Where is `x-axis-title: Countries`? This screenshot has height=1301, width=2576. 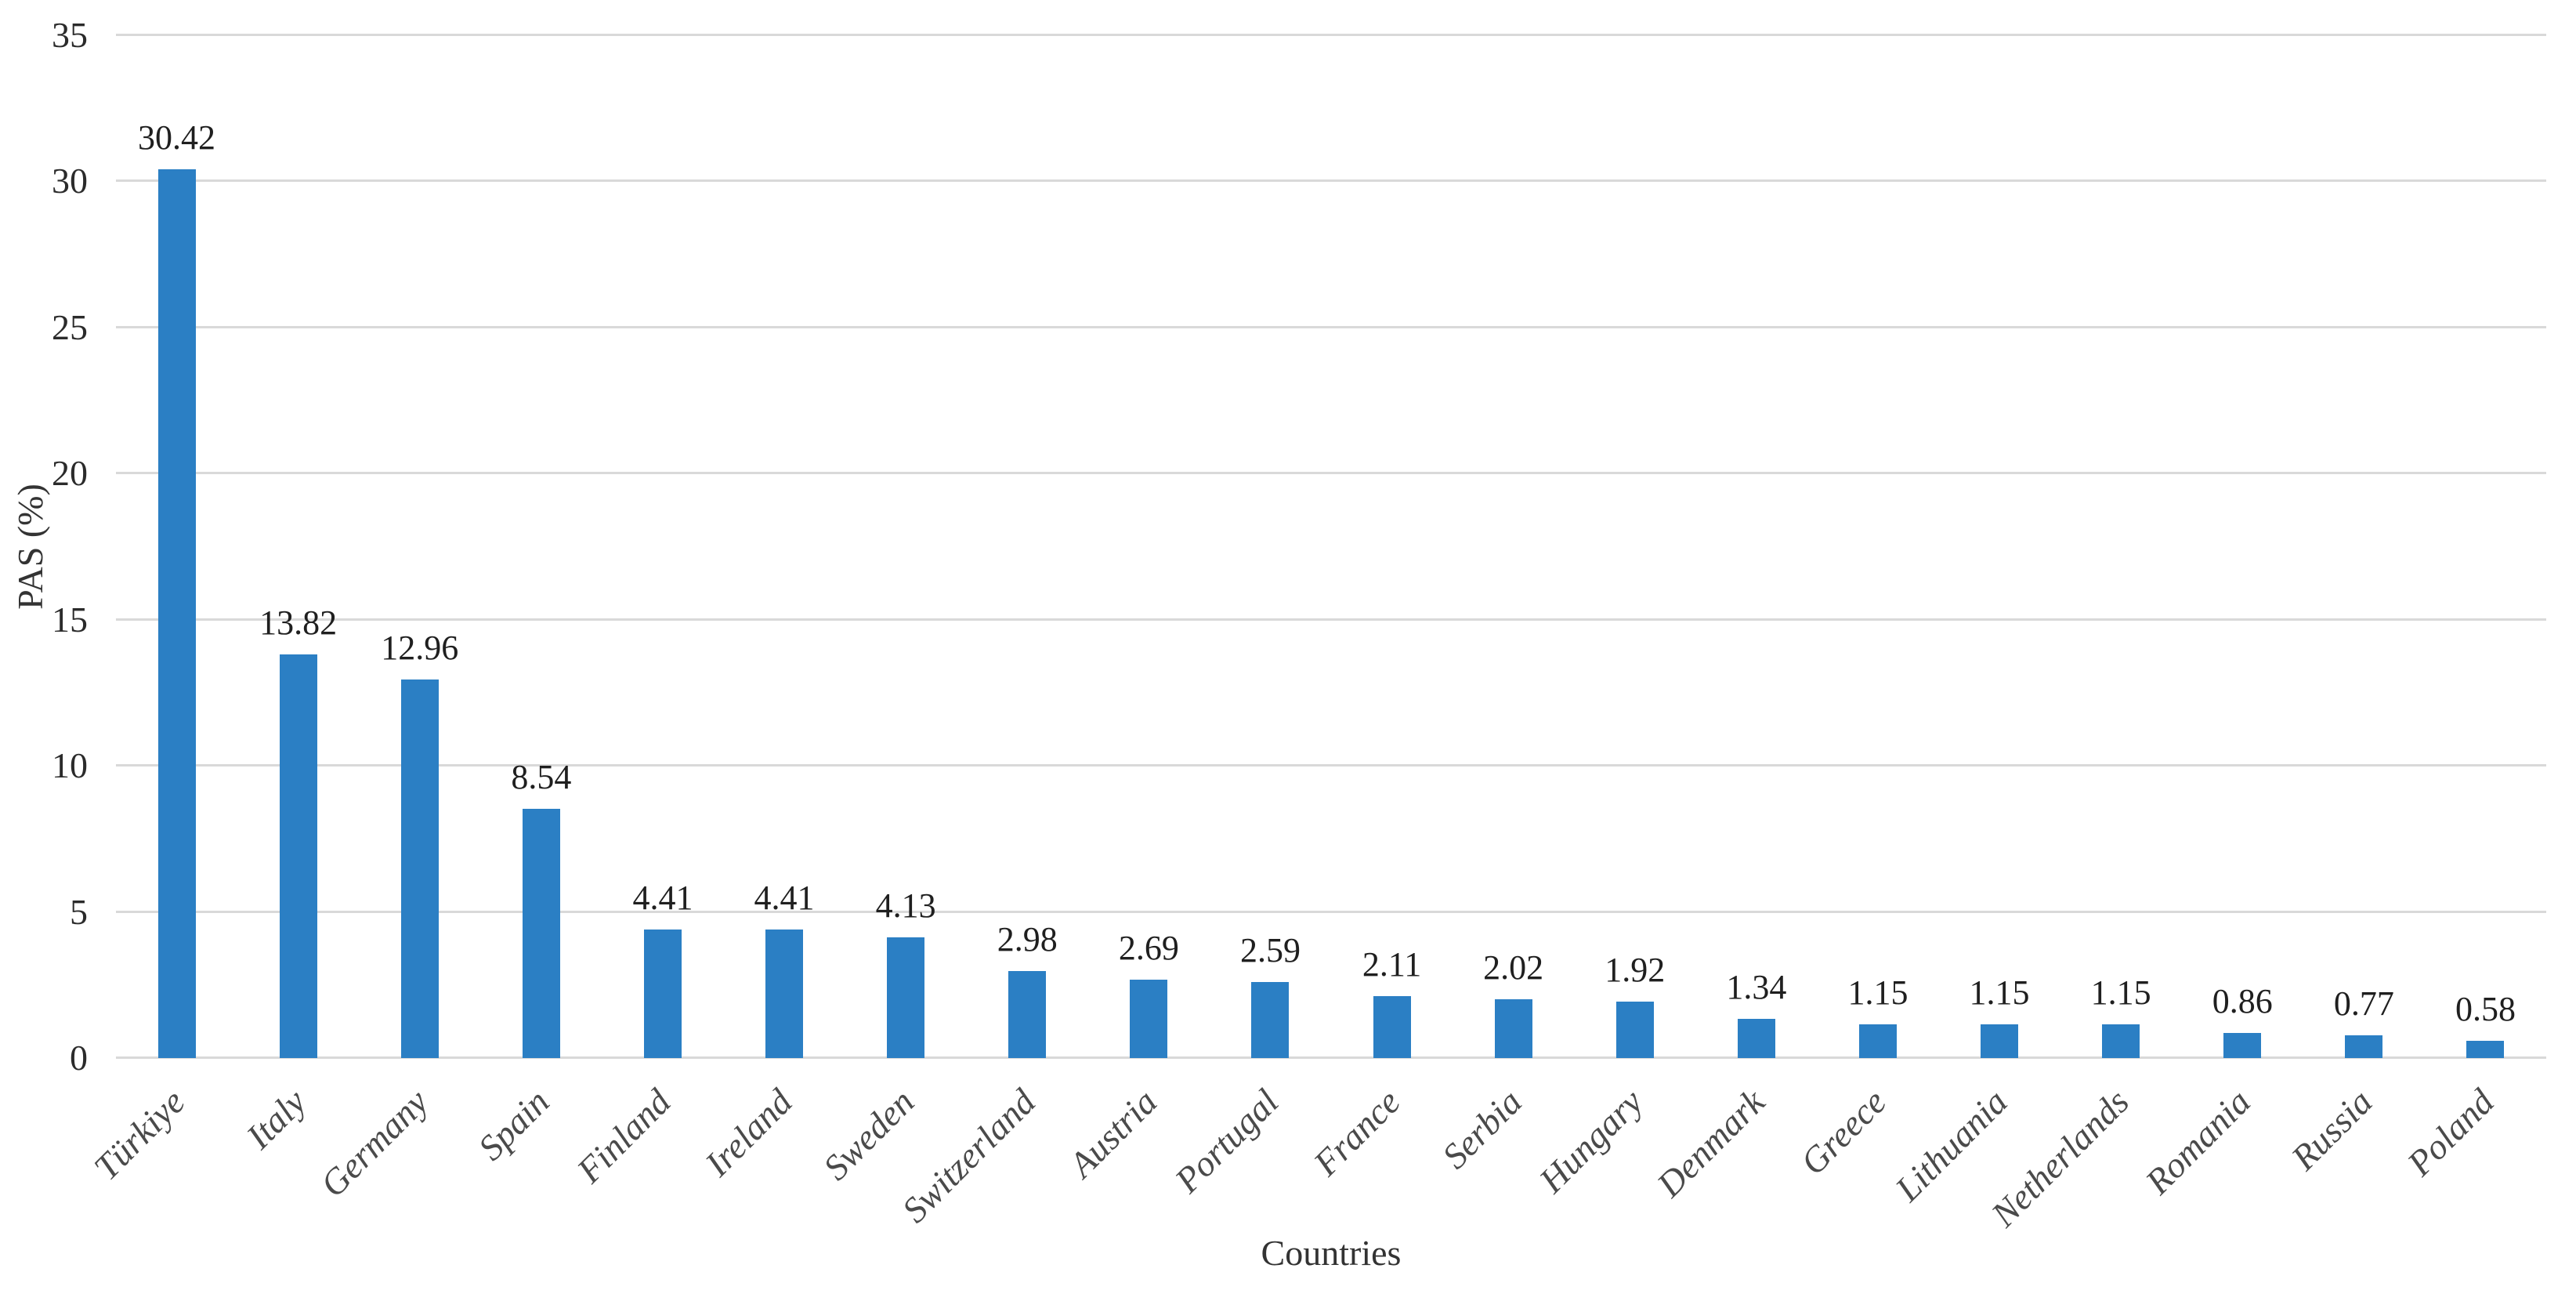
x-axis-title: Countries is located at coordinates (1331, 1253).